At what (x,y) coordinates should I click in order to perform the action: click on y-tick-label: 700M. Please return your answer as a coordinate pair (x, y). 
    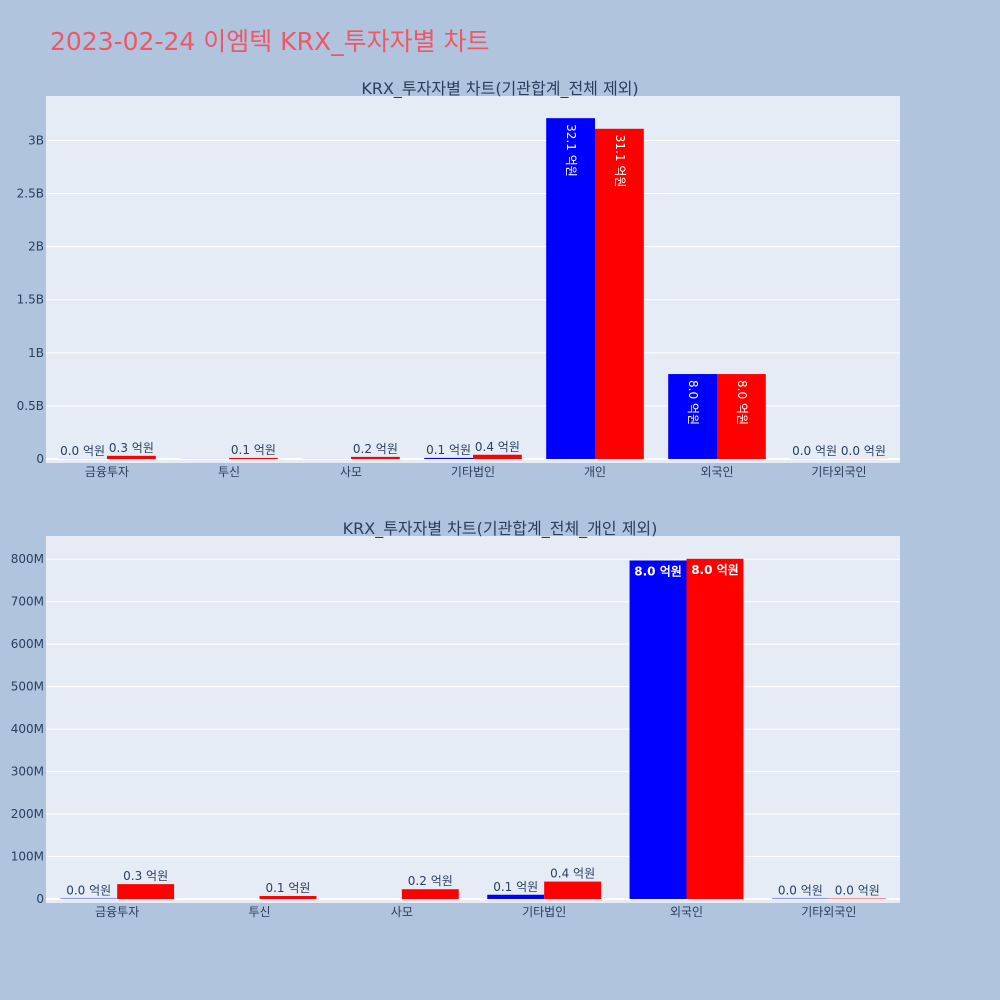
    Looking at the image, I should click on (27, 602).